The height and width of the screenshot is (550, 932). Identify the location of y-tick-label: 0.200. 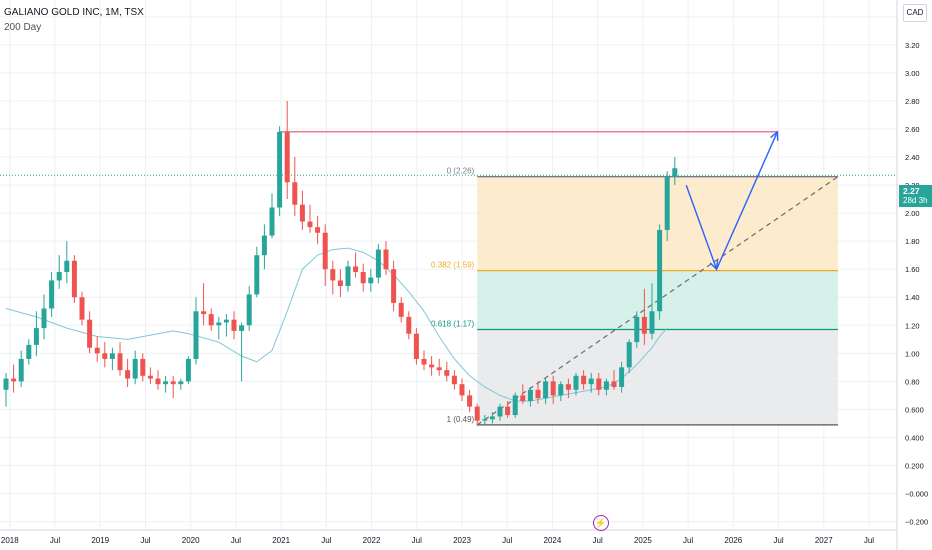
(914, 466).